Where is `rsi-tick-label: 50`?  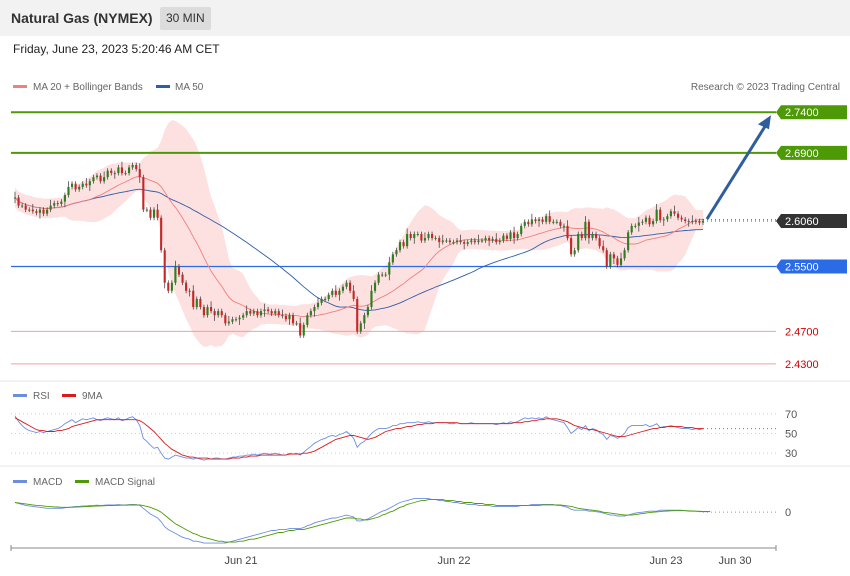
rsi-tick-label: 50 is located at coordinates (791, 435).